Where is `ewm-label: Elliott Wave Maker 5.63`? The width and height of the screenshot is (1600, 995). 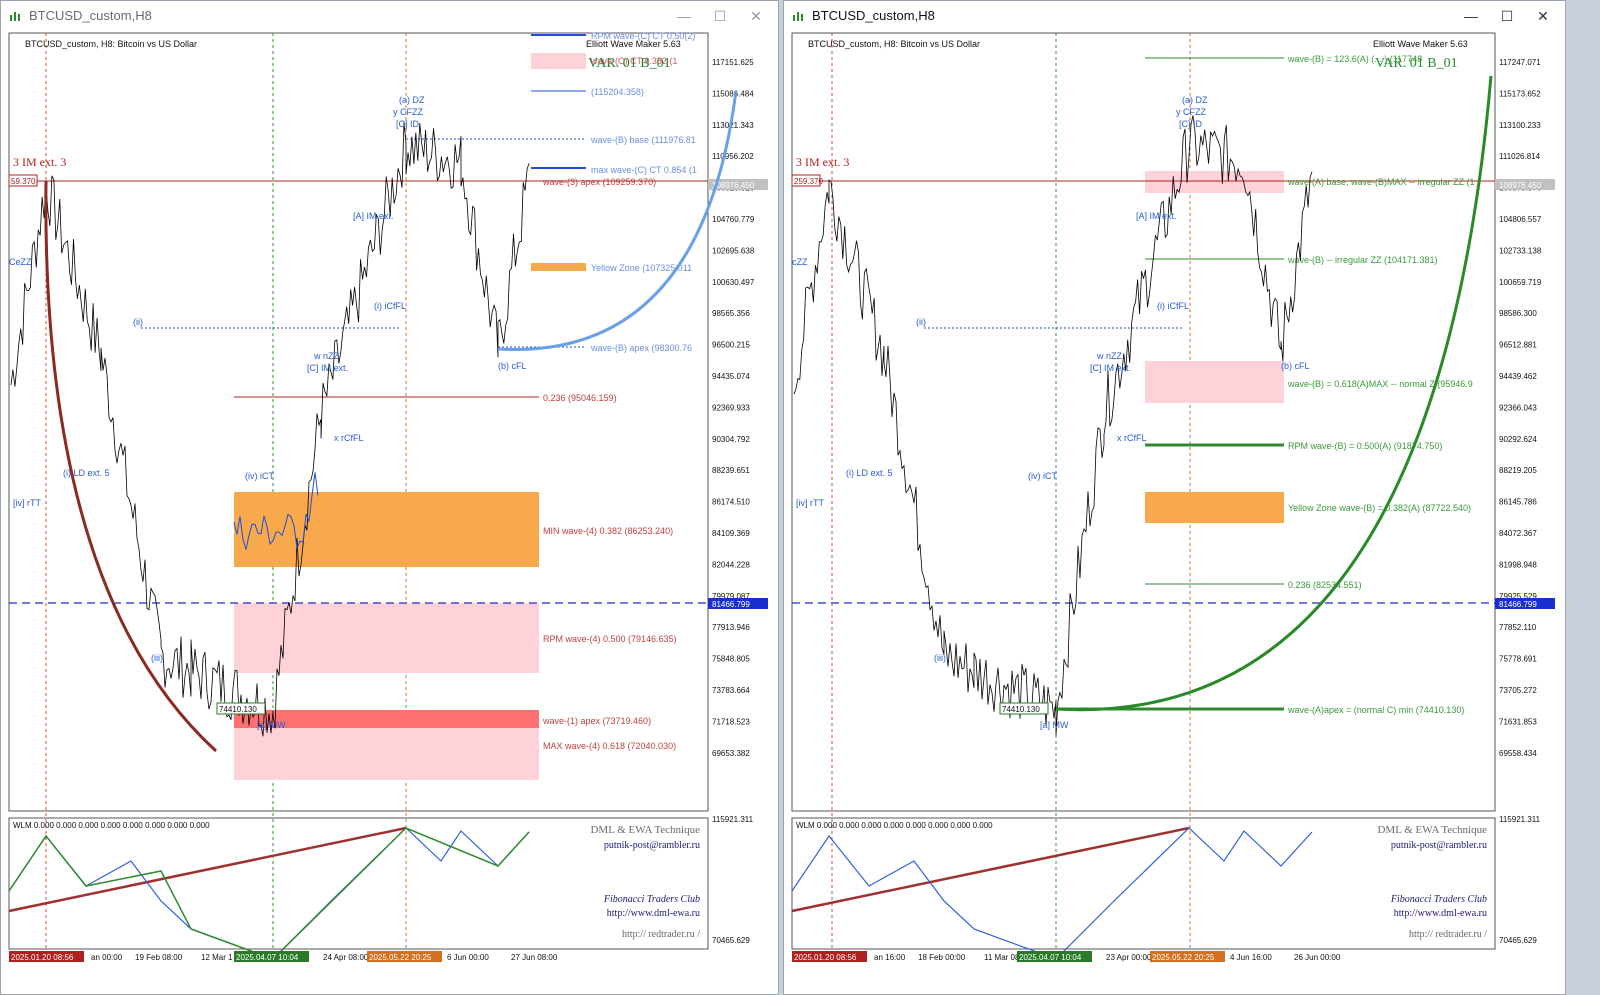
ewm-label: Elliott Wave Maker 5.63 is located at coordinates (1420, 44).